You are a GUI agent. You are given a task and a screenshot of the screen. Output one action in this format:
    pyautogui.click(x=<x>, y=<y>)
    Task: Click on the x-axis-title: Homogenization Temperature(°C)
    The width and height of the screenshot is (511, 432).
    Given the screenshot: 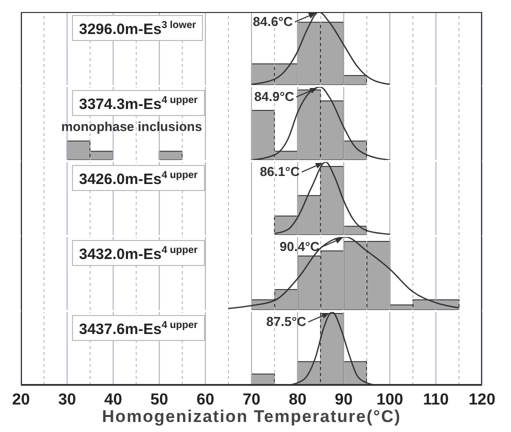 What is the action you would take?
    pyautogui.click(x=251, y=417)
    